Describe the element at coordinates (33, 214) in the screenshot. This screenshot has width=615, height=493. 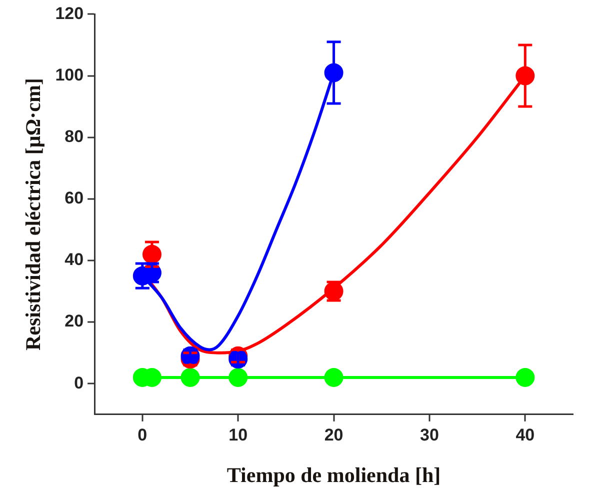
I see `y-axis-title: Resistividad eléctrica [μΩ·cm]` at that location.